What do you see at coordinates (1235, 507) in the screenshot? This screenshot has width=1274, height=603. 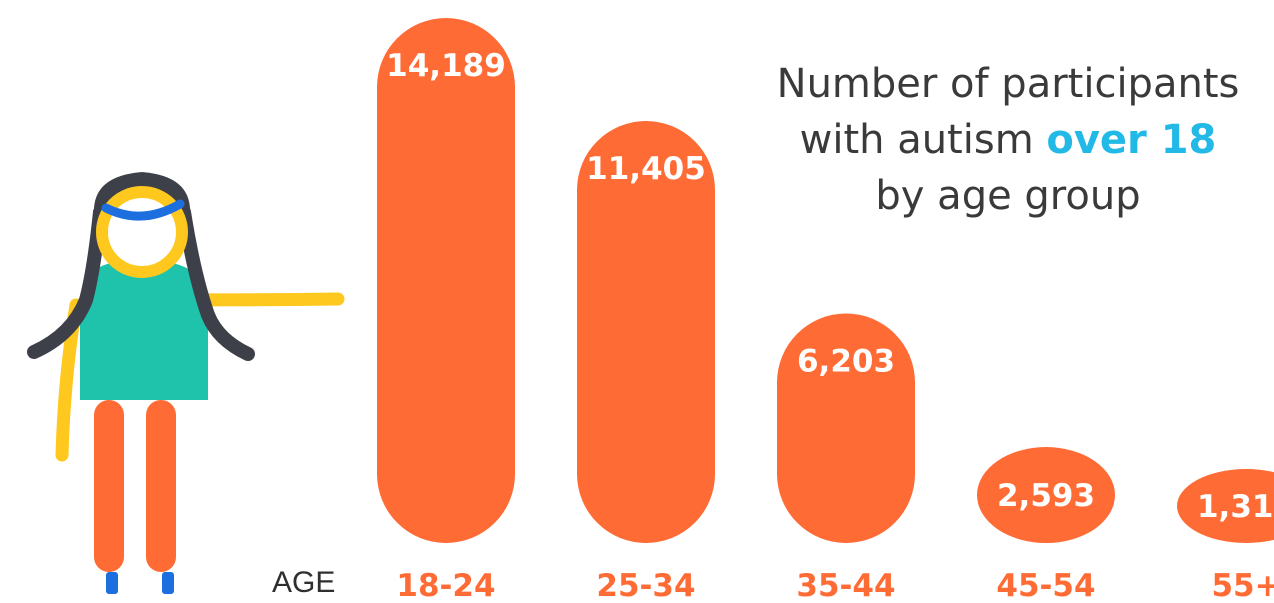 I see `value-label-55+: 1,311` at bounding box center [1235, 507].